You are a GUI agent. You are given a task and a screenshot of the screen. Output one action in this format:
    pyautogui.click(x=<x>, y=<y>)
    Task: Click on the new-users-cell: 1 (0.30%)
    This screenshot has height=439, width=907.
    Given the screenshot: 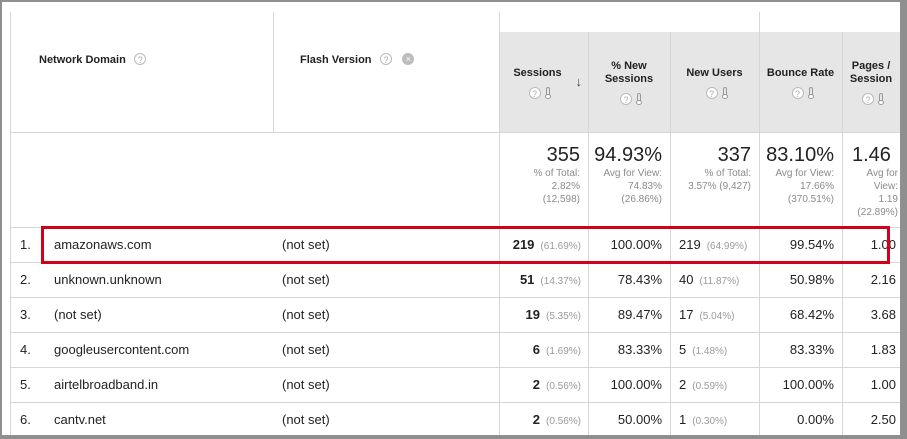 What is the action you would take?
    pyautogui.click(x=703, y=419)
    